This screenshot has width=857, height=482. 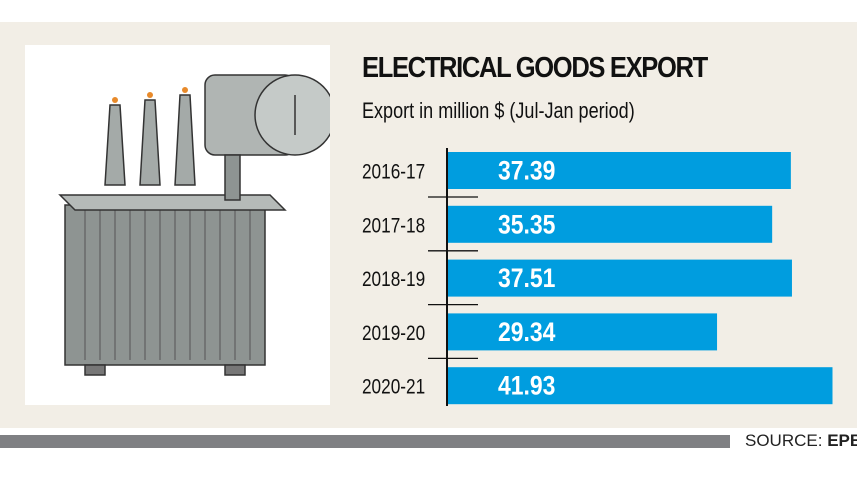 What do you see at coordinates (526, 332) in the screenshot?
I see `data-label: 29.34` at bounding box center [526, 332].